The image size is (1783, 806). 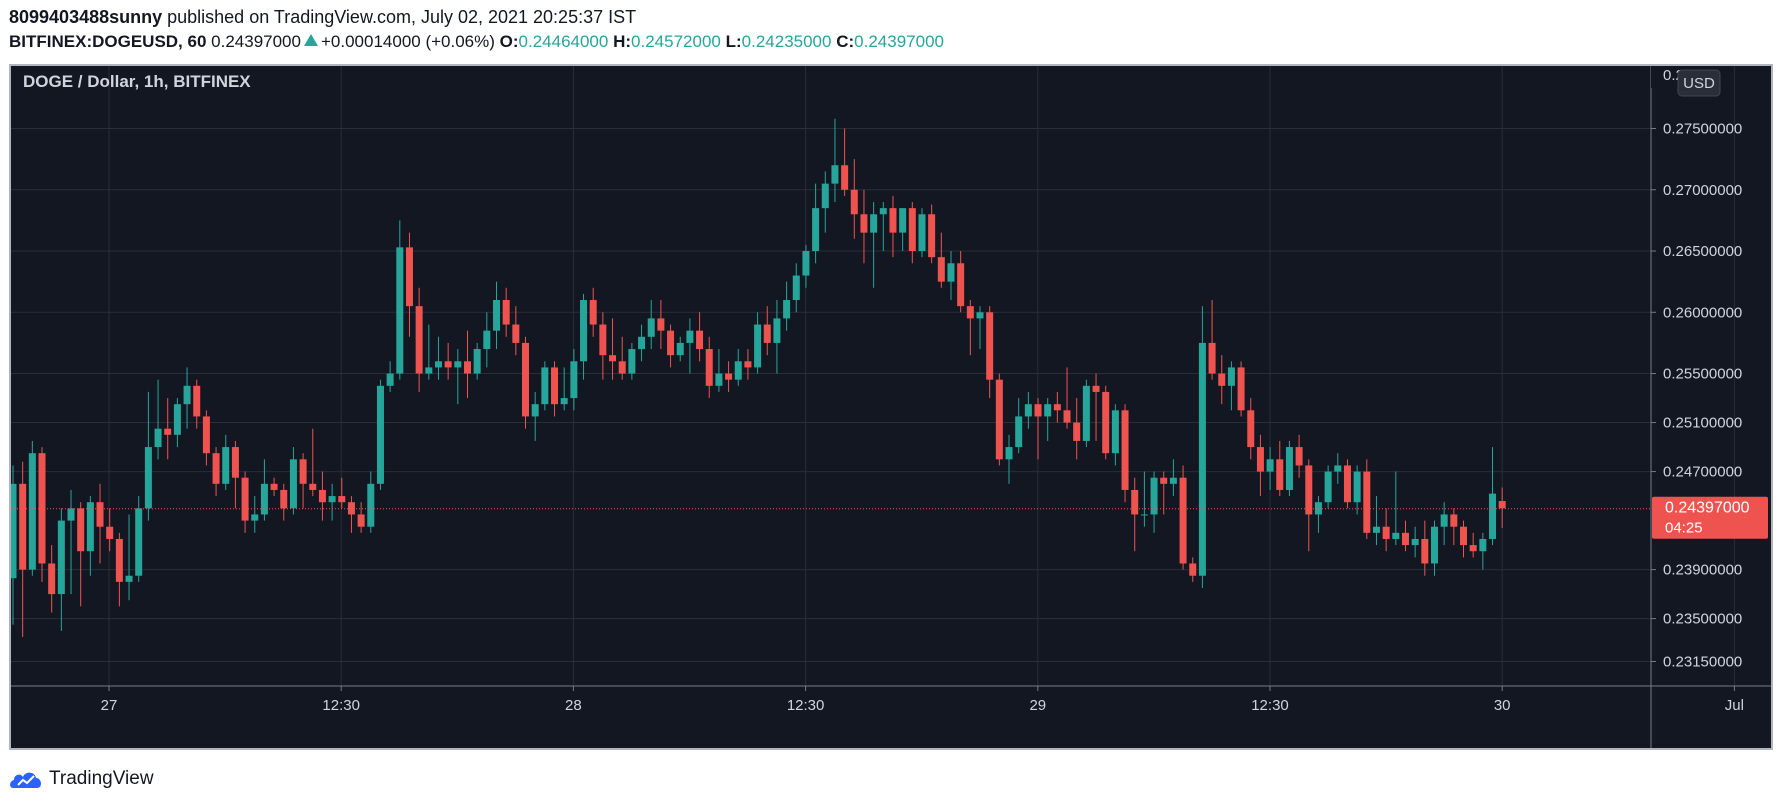 I want to click on publisher-name: 8099403488sunny, so click(x=86, y=17).